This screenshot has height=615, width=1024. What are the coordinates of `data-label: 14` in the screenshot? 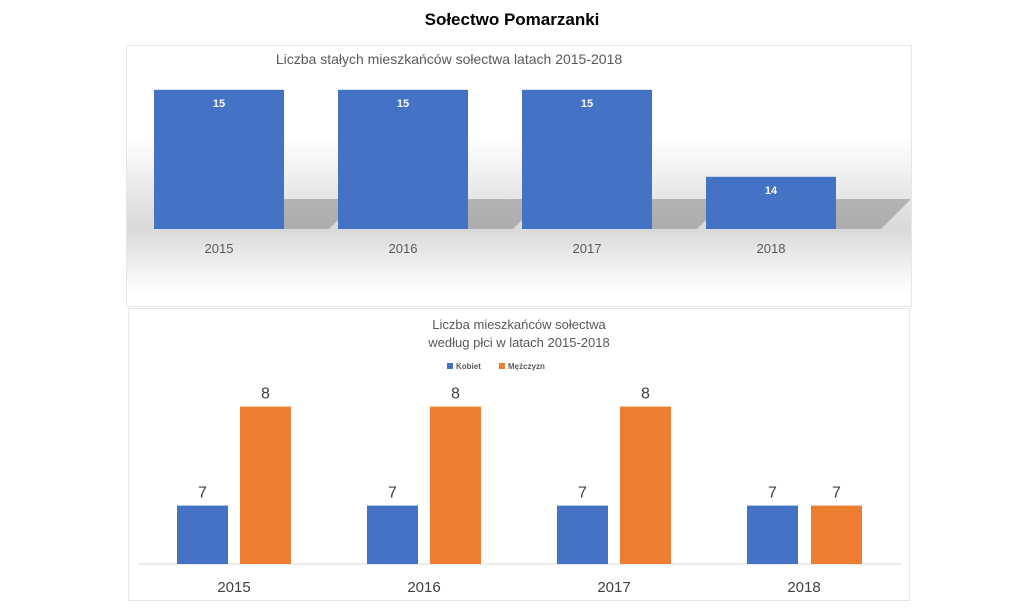 It's located at (771, 191).